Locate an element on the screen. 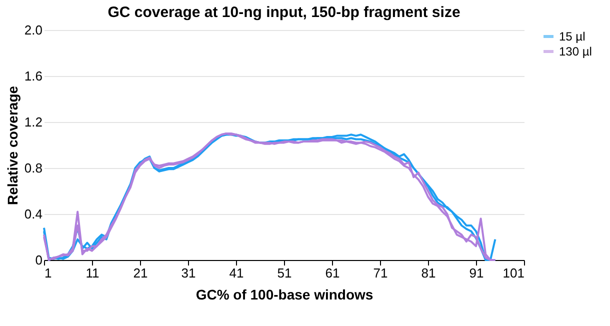  x-tick-label: 11 is located at coordinates (93, 273).